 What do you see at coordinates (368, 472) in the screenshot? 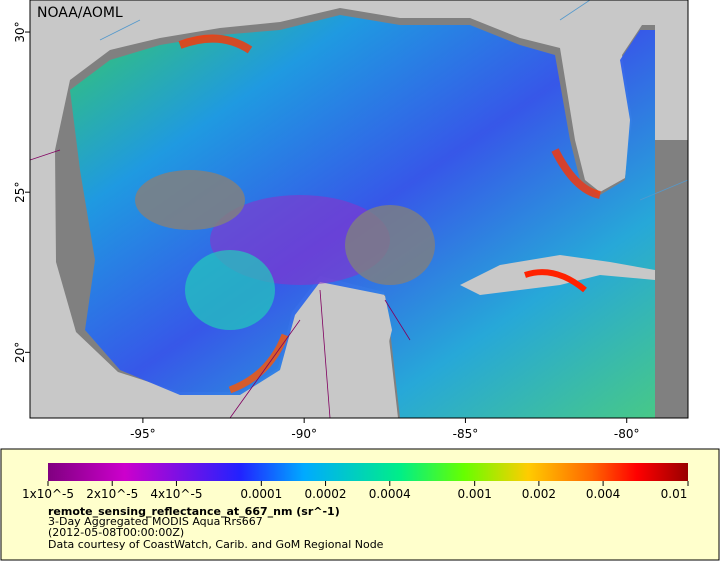
I see `colorbar` at bounding box center [368, 472].